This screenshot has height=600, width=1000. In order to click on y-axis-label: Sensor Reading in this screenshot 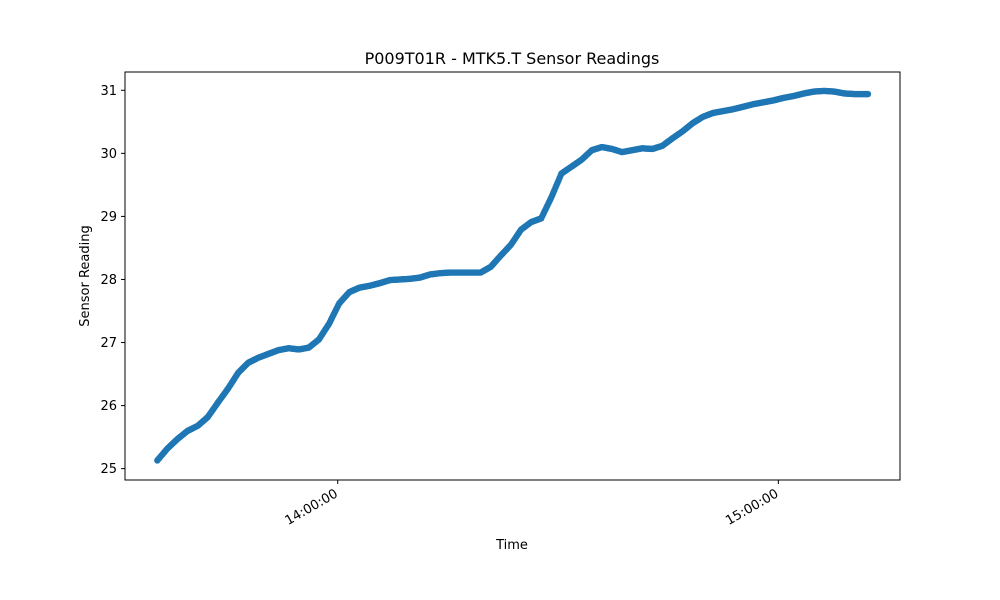, I will do `click(85, 275)`.